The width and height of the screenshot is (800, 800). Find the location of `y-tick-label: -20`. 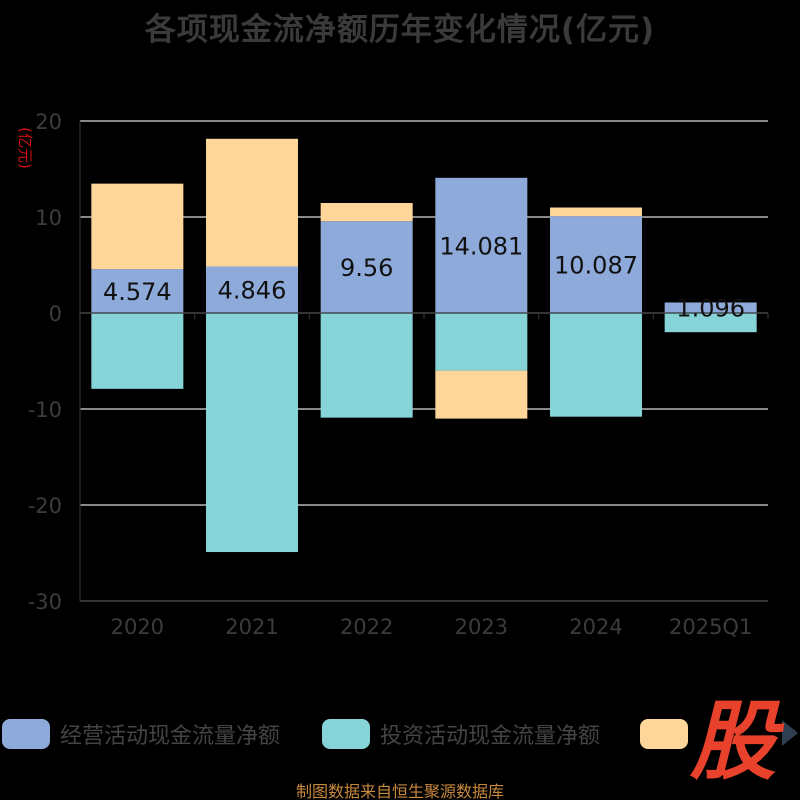

y-tick-label: -20 is located at coordinates (45, 506).